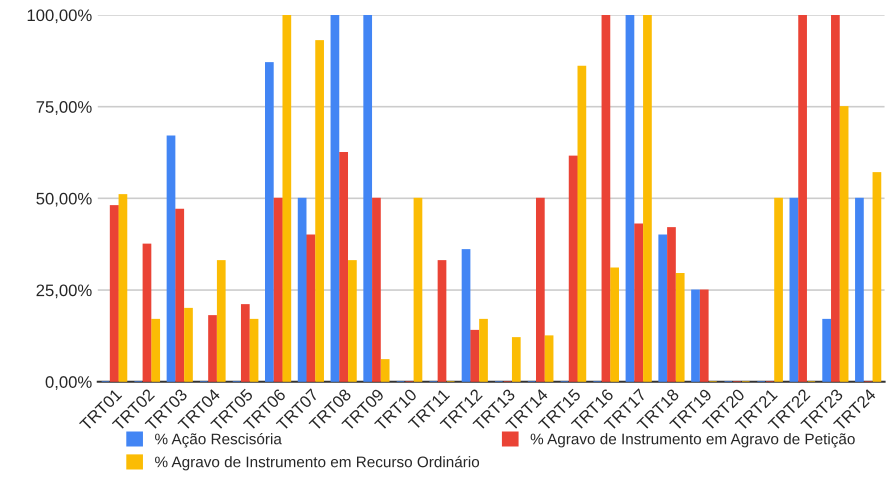 This screenshot has width=889, height=499. Describe the element at coordinates (317, 463) in the screenshot. I see `legend-label: % Agravo de Instrumento em Recurso Ordinário` at that location.